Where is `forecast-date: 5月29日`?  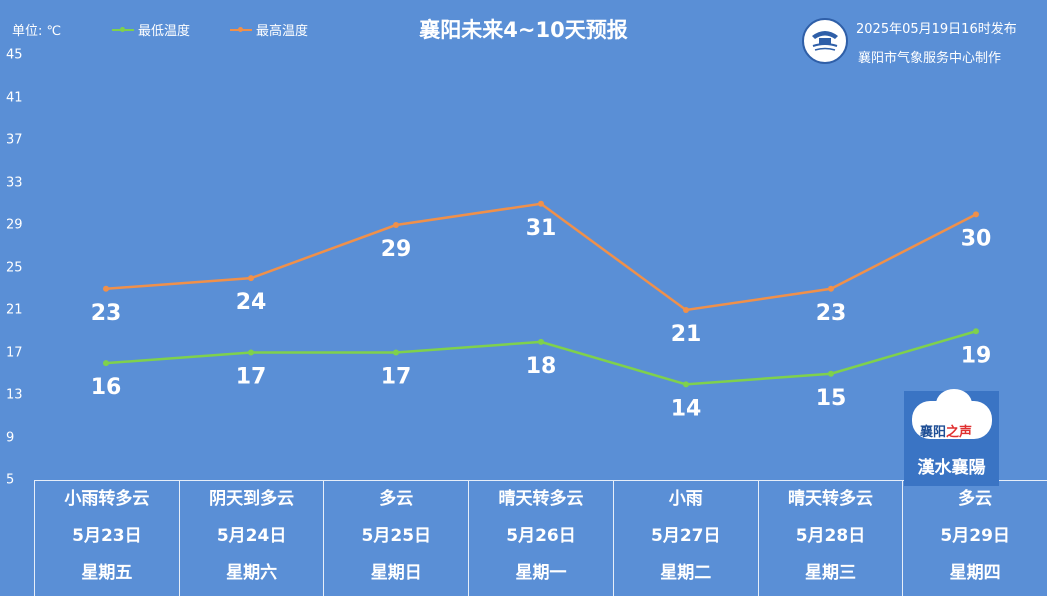 forecast-date: 5月29日 is located at coordinates (975, 536).